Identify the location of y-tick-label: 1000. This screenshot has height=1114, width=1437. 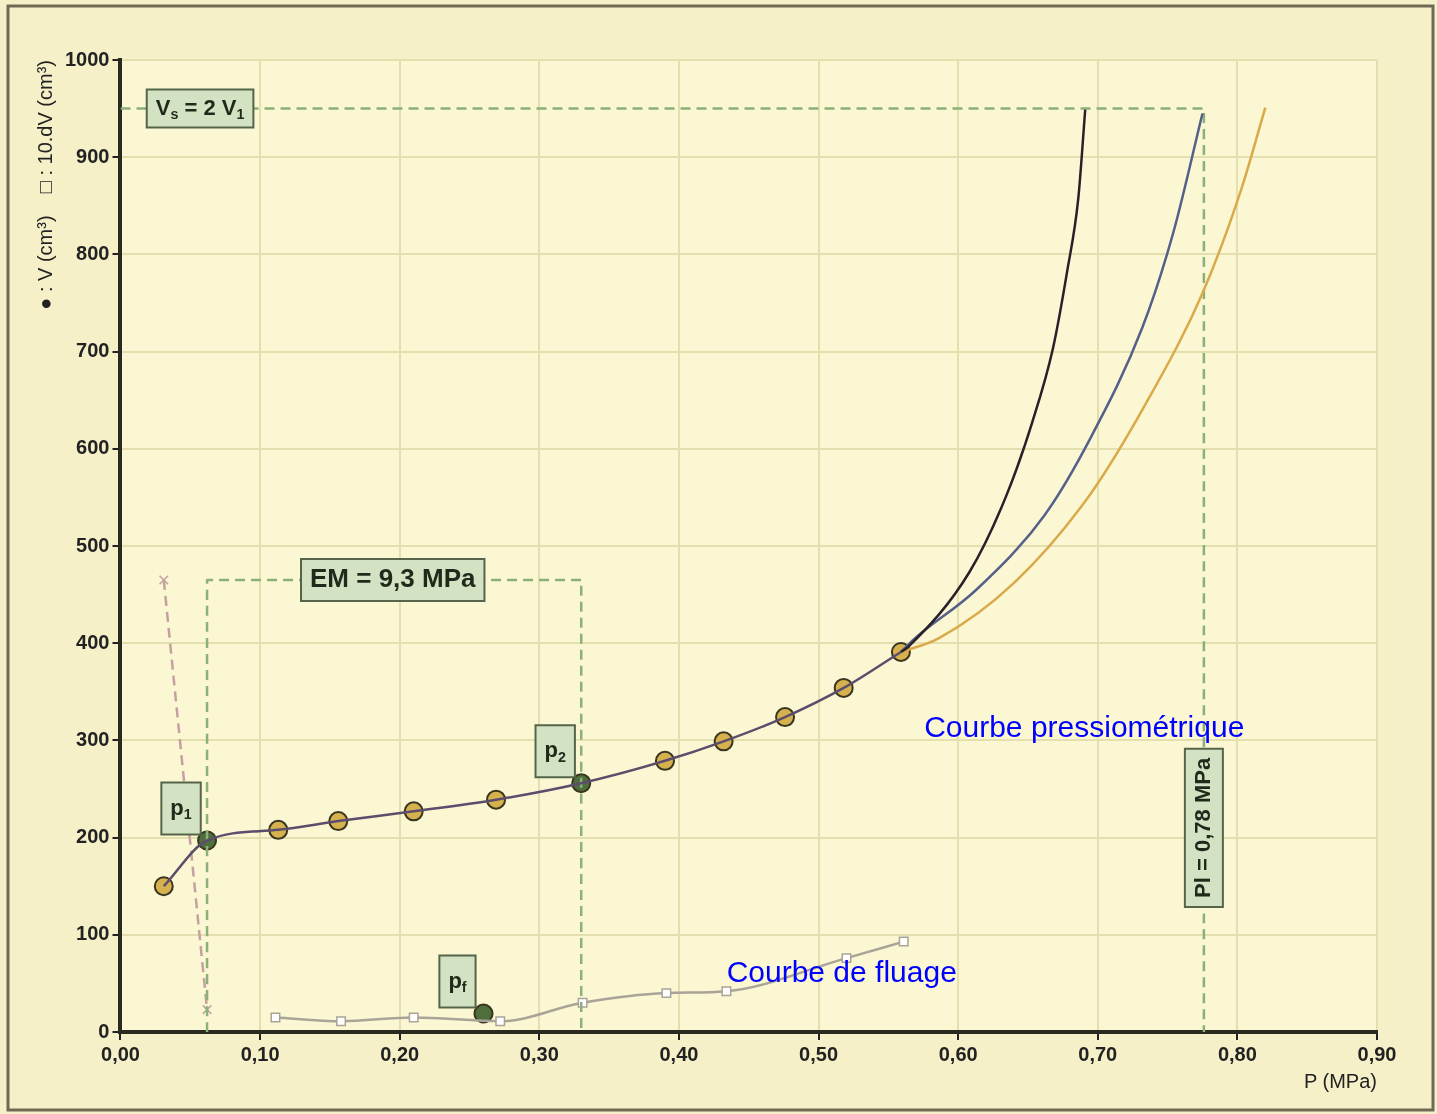
(87, 58).